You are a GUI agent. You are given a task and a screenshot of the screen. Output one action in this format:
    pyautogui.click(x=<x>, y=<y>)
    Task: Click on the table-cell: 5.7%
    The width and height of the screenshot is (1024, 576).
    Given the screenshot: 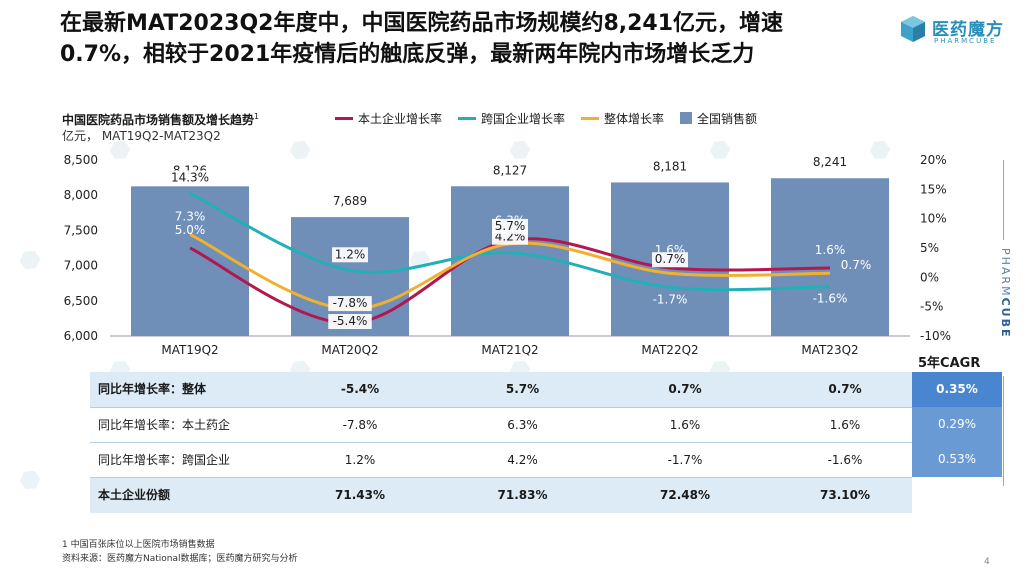 What is the action you would take?
    pyautogui.click(x=522, y=389)
    